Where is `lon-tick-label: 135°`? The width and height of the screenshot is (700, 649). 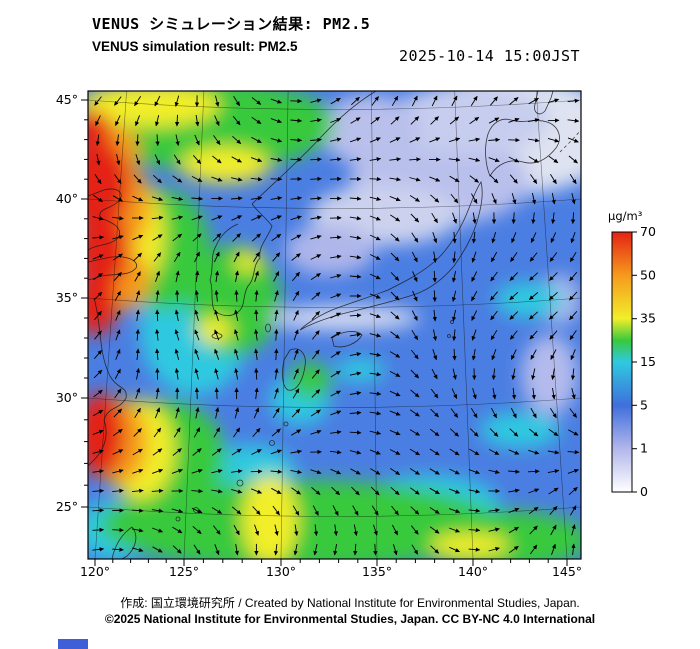 lon-tick-label: 135° is located at coordinates (377, 571).